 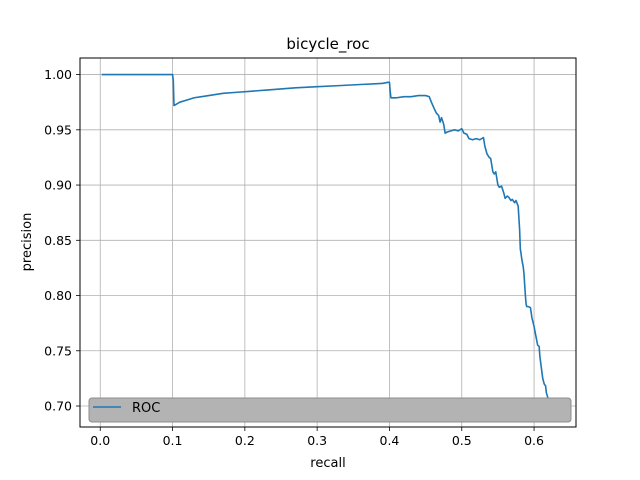 I want to click on legend: ROC, so click(x=330, y=410).